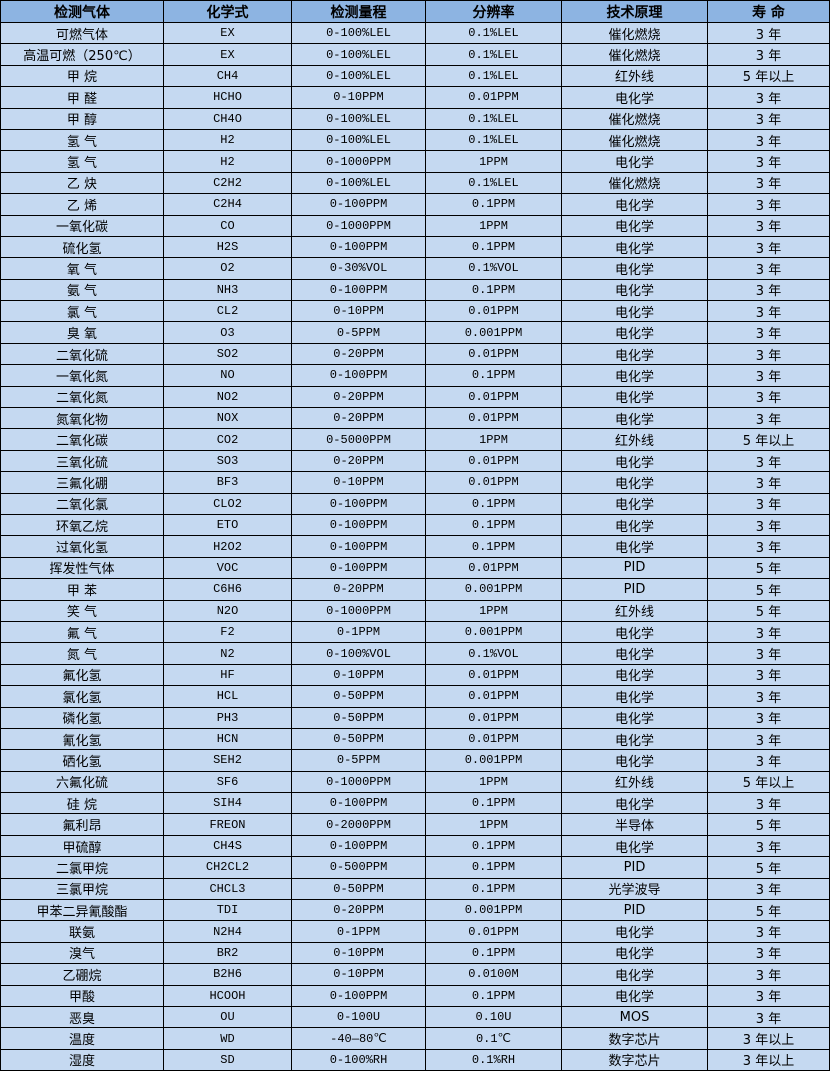  What do you see at coordinates (415, 375) in the screenshot?
I see `table-row: 一氧化氮 NO 0-100PPM 0.1PPM 电化学 3 年` at bounding box center [415, 375].